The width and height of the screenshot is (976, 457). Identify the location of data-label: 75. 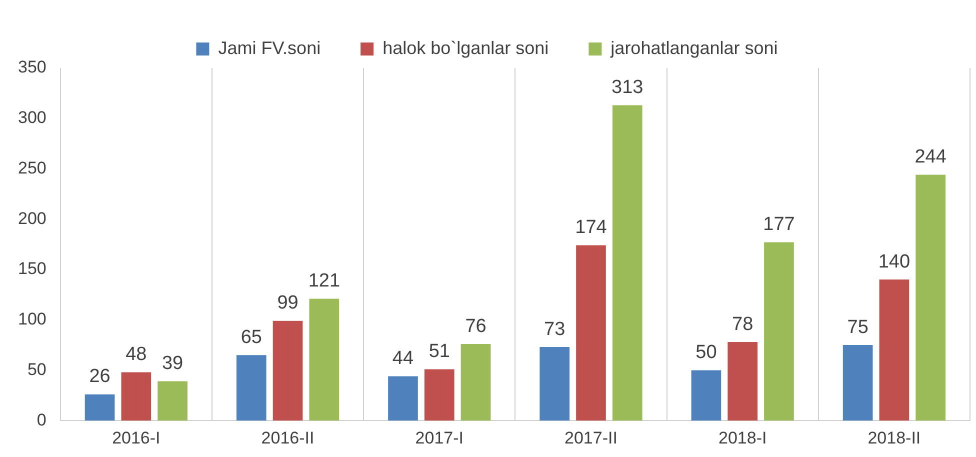
(857, 327).